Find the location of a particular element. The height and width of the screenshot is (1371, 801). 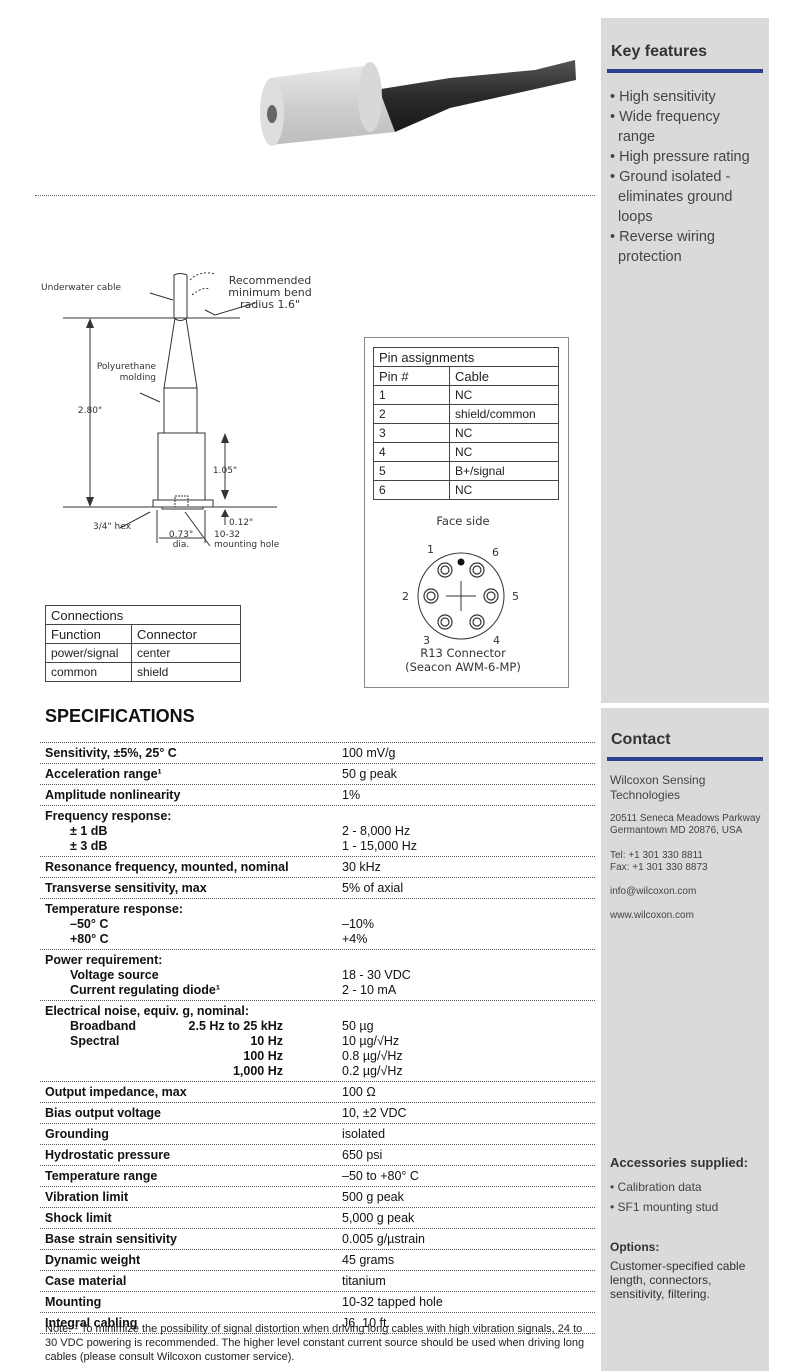

feature-item: • Wide frequency range is located at coordinates (665, 127).